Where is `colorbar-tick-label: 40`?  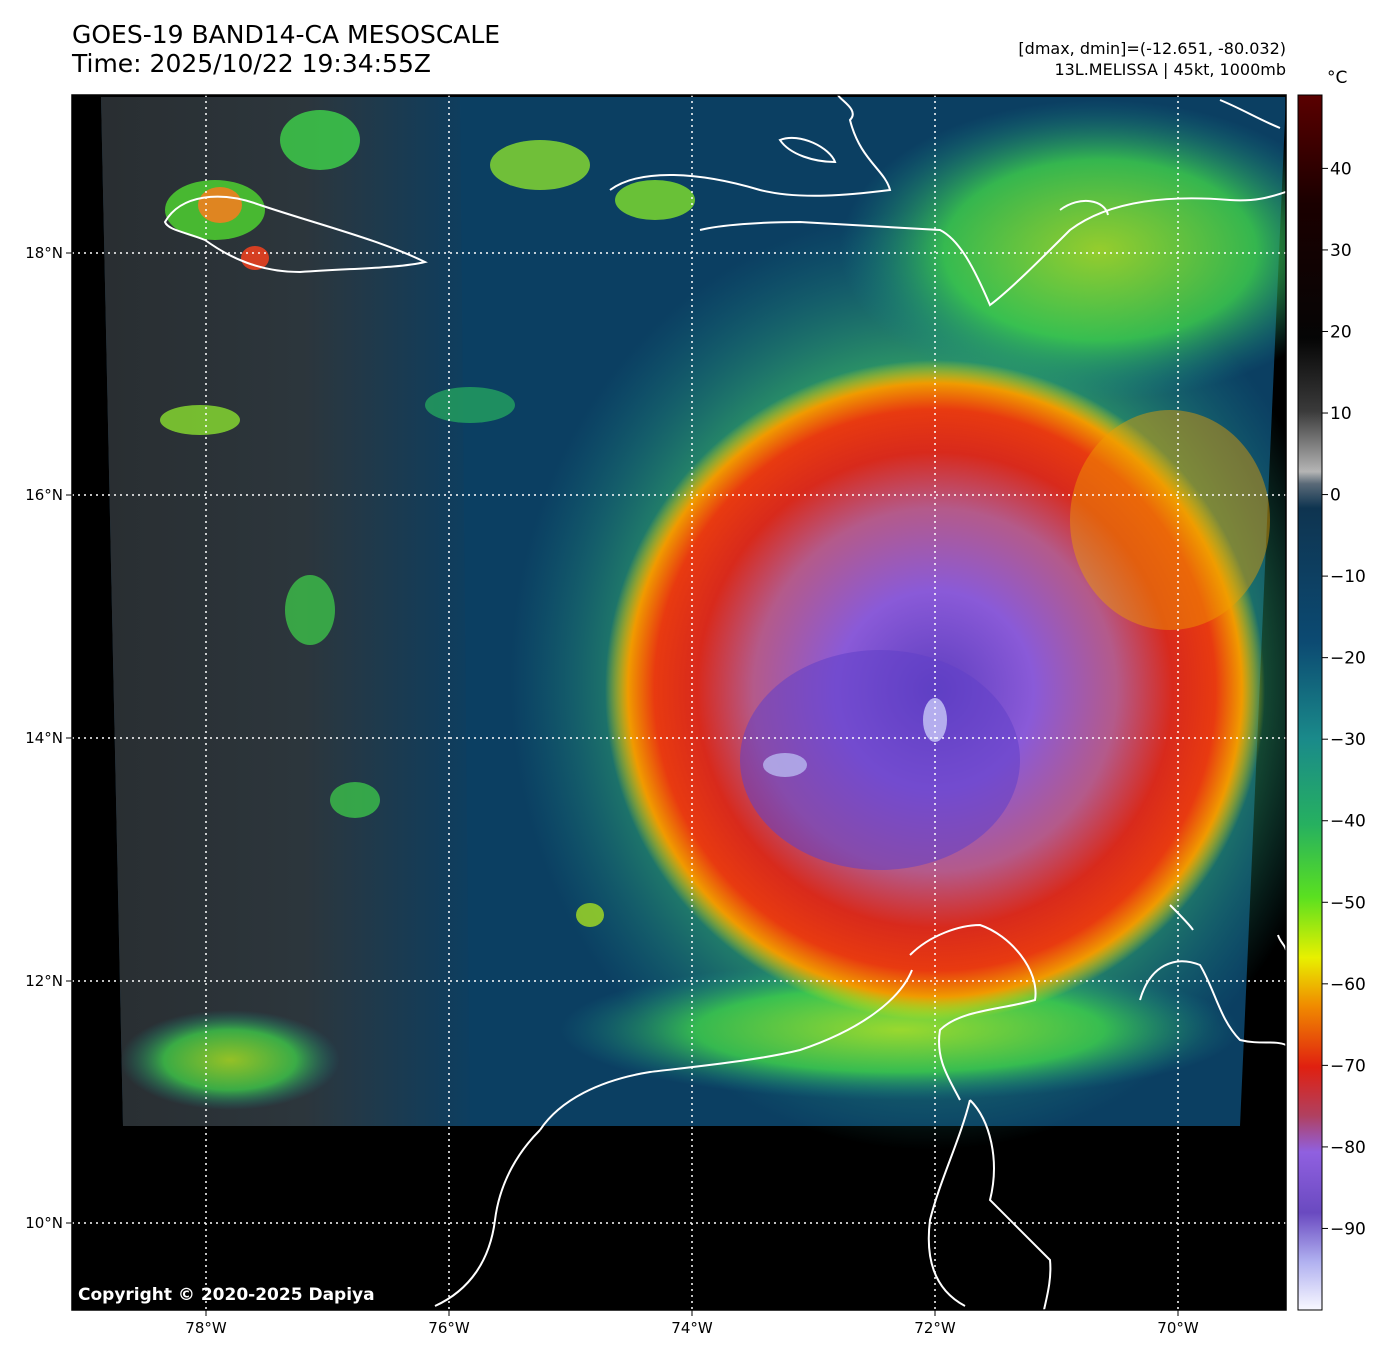
colorbar-tick-label: 40 is located at coordinates (1341, 169).